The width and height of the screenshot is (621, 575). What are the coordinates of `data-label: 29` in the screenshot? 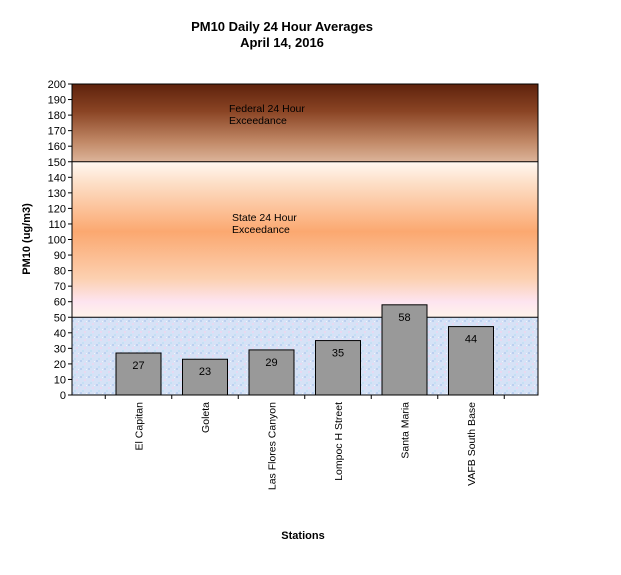 It's located at (271, 363).